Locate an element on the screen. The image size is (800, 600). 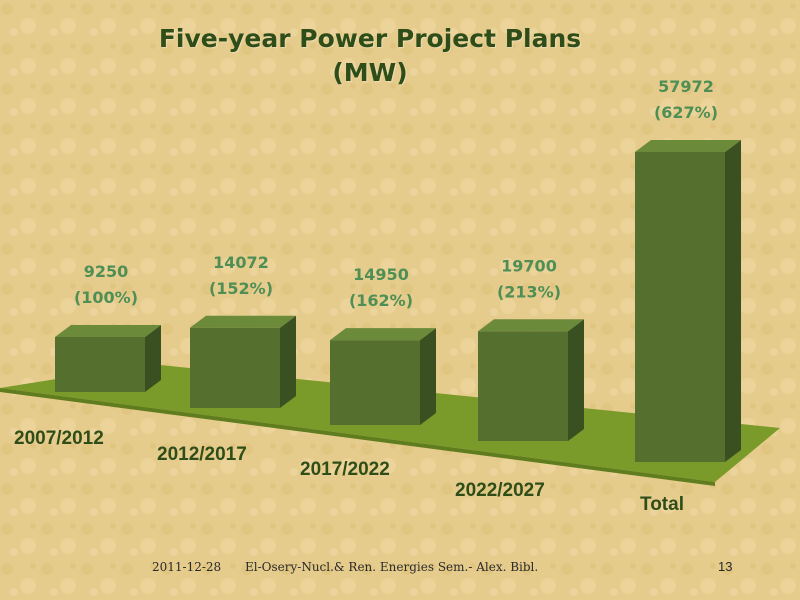
bar-percent-label: (627%) is located at coordinates (686, 112).